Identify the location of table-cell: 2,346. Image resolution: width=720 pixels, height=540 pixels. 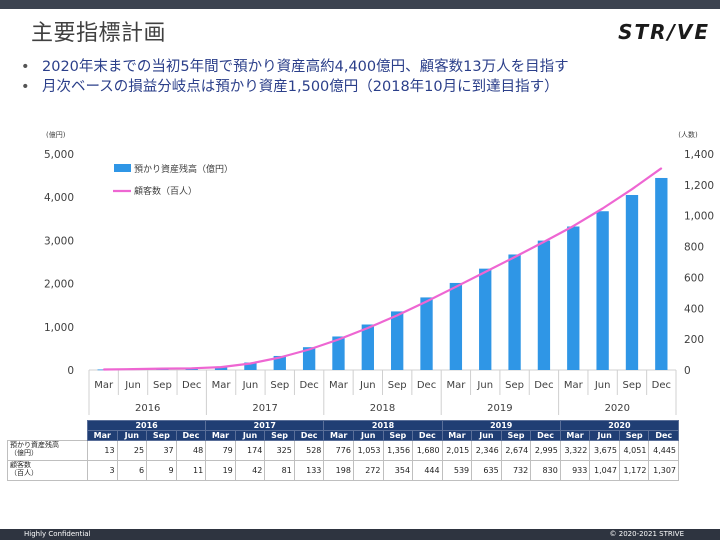
(486, 450).